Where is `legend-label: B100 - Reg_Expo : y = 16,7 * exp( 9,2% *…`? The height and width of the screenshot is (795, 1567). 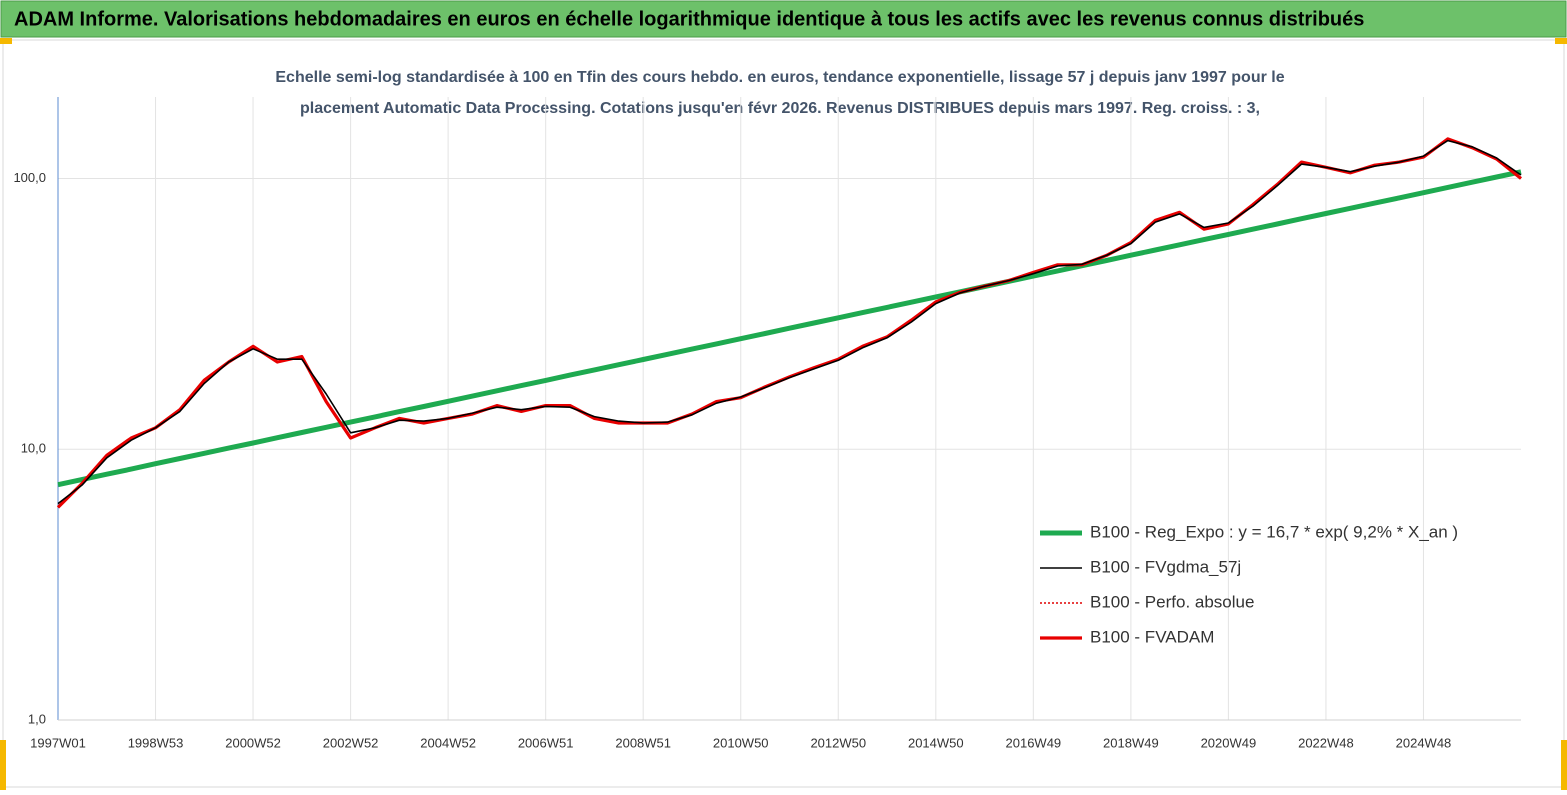 legend-label: B100 - Reg_Expo : y = 16,7 * exp( 9,2% *… is located at coordinates (1274, 531).